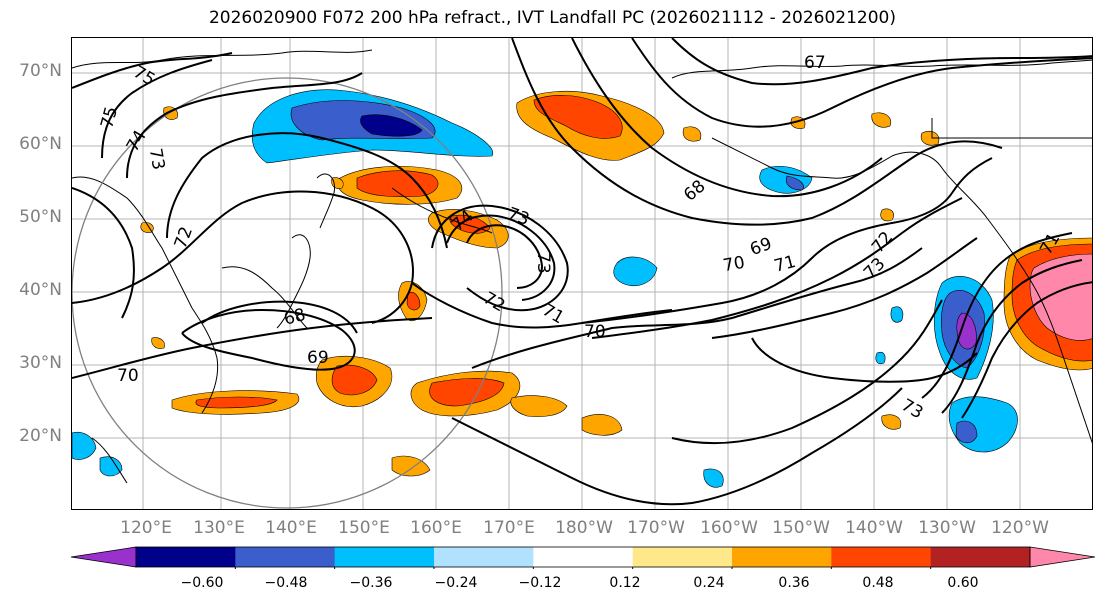  What do you see at coordinates (146, 528) in the screenshot?
I see `lon-label: 120°E` at bounding box center [146, 528].